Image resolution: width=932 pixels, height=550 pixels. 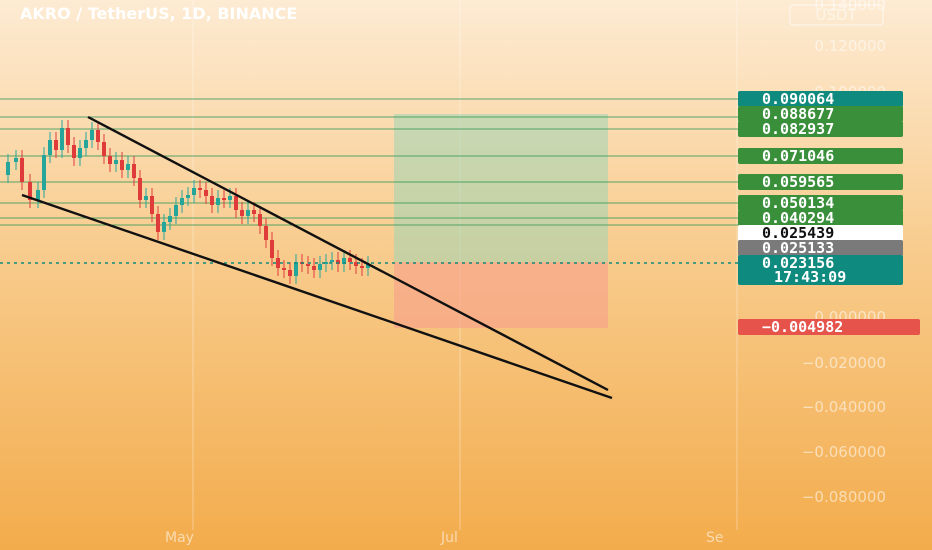 I want to click on chart-title: AKRO / TetherUS, 1D, BINANCE, so click(x=158, y=13).